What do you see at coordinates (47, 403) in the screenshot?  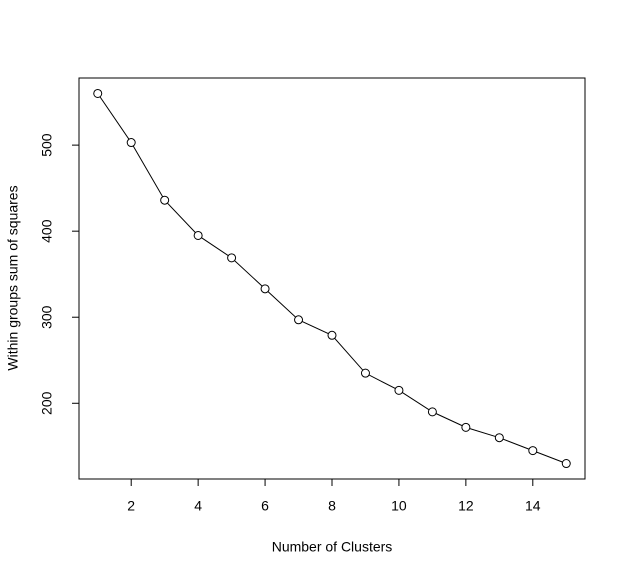 I see `y-tick-label: 200` at bounding box center [47, 403].